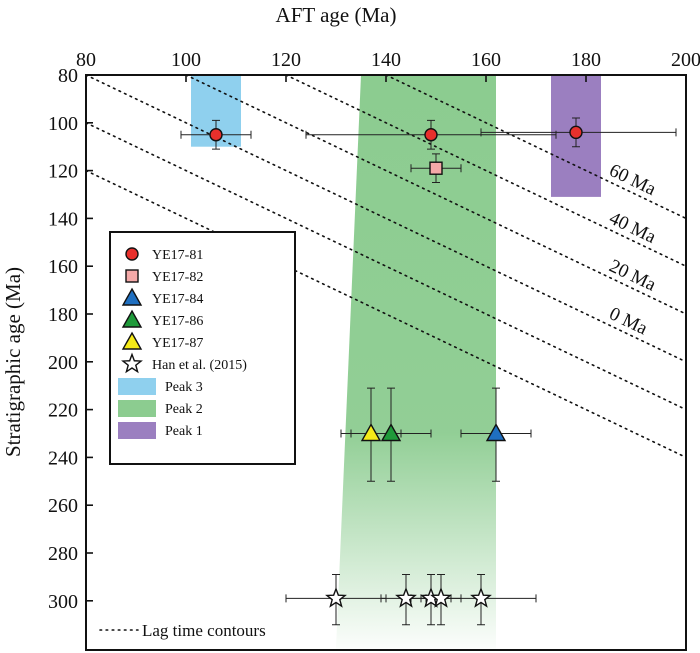  What do you see at coordinates (63, 411) in the screenshot?
I see `y-tick-label-220: 220` at bounding box center [63, 411].